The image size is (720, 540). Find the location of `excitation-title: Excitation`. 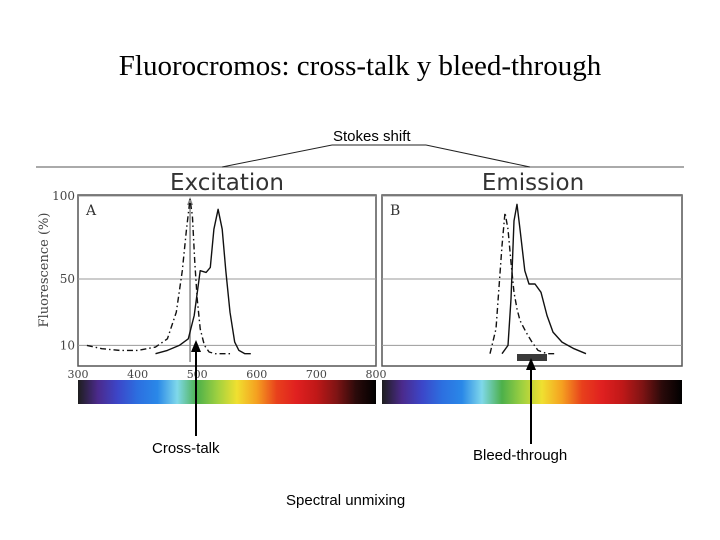

excitation-title: Excitation is located at coordinates (227, 183).